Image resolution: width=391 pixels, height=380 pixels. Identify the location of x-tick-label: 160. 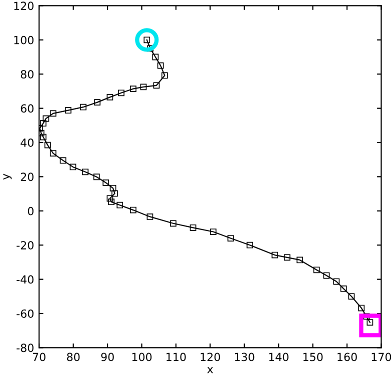
(347, 357).